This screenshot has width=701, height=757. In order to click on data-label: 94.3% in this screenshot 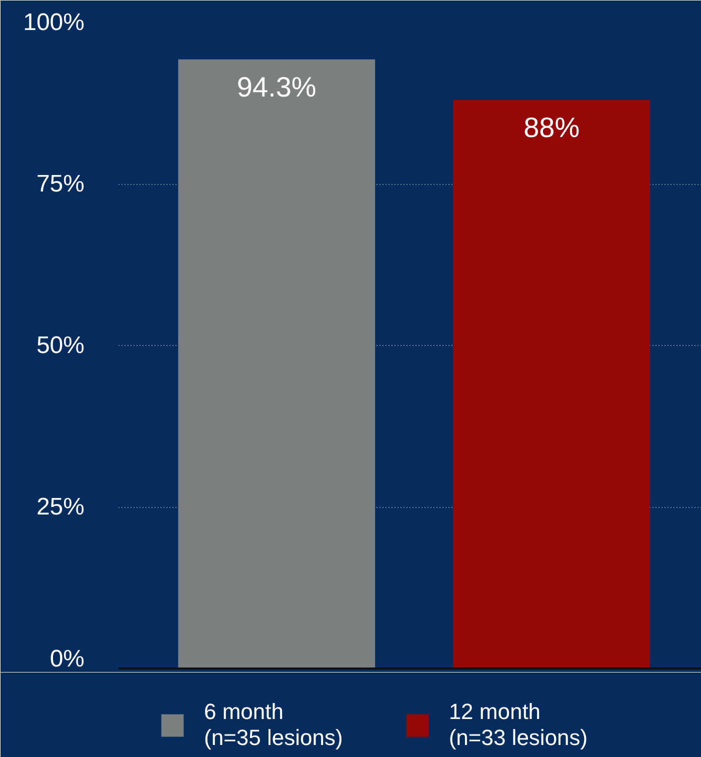, I will do `click(276, 86)`.